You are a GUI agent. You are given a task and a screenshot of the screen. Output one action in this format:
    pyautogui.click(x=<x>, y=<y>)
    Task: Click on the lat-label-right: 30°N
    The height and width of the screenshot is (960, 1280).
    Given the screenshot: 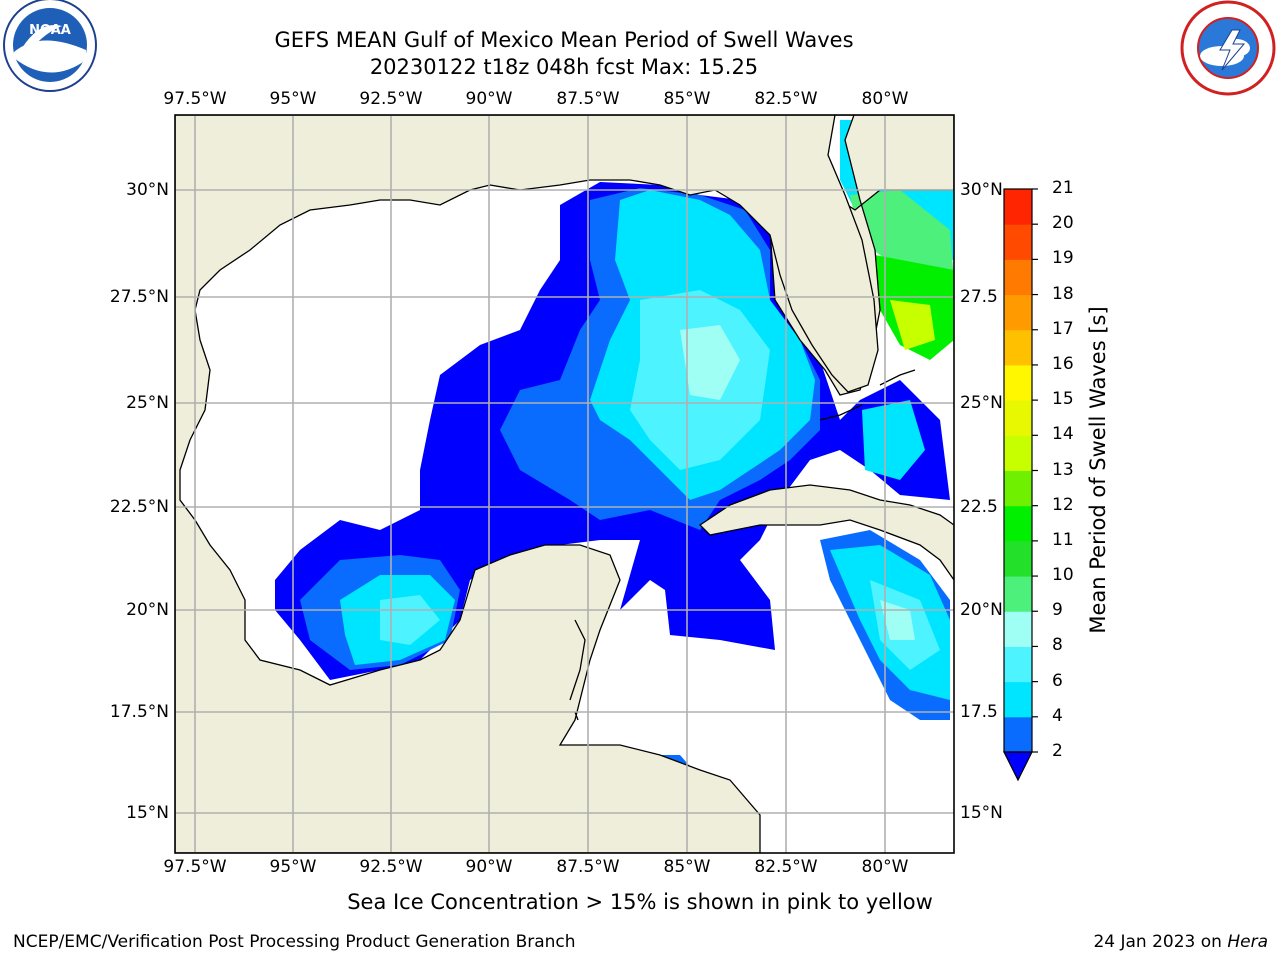 What is the action you would take?
    pyautogui.click(x=981, y=190)
    